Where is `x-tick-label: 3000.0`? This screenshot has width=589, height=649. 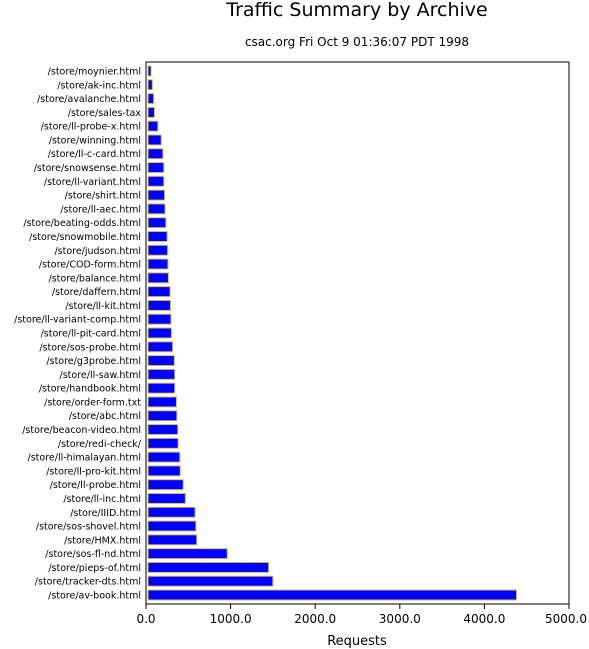
x-tick-label: 3000.0 is located at coordinates (400, 619).